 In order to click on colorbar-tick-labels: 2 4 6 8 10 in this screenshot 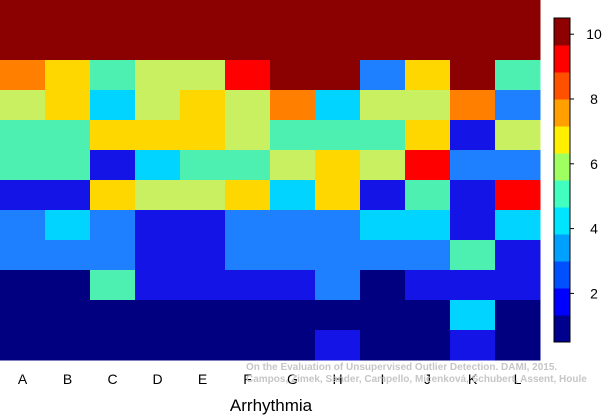, I will do `click(586, 163)`.